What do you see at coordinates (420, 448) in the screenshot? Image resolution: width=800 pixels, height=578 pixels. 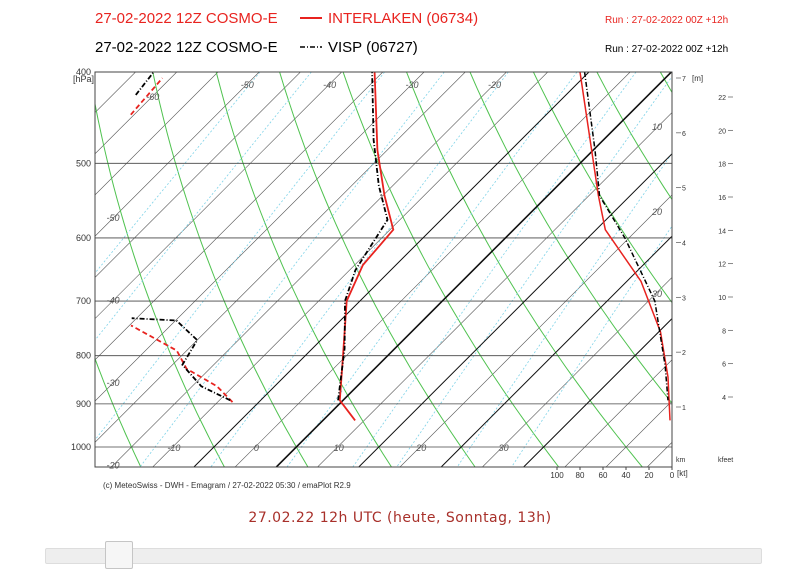 I see `x-tick-label: 20` at bounding box center [420, 448].